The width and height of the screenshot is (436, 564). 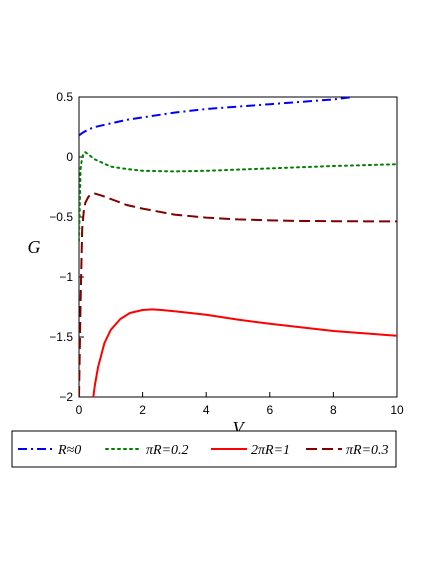 I want to click on legend-items: R≈0 πR=0.2 2πR=1 πR=0.3, so click(x=203, y=450).